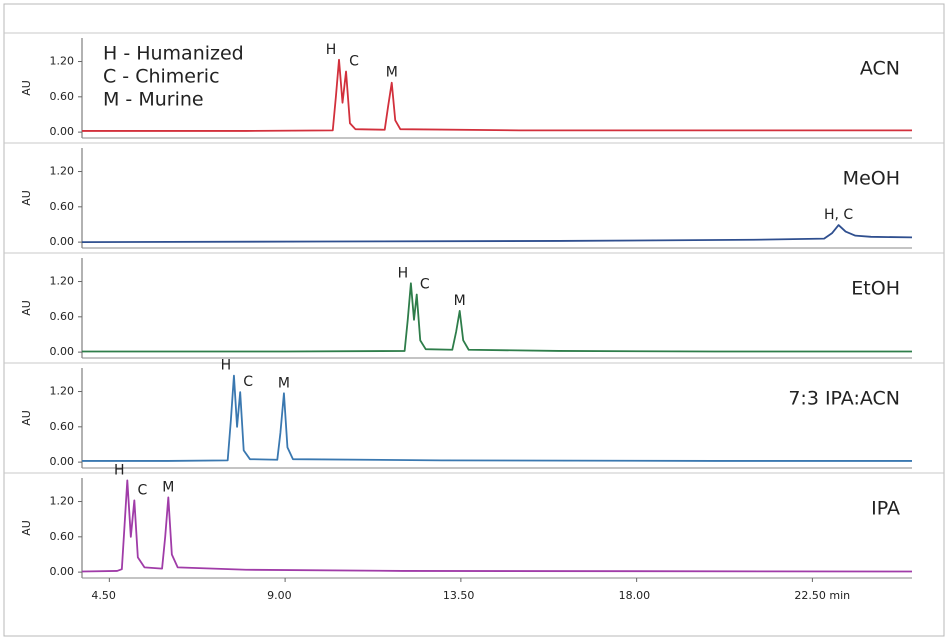 The image size is (950, 642). Describe the element at coordinates (875, 289) in the screenshot. I see `panel-title: EtOH` at that location.